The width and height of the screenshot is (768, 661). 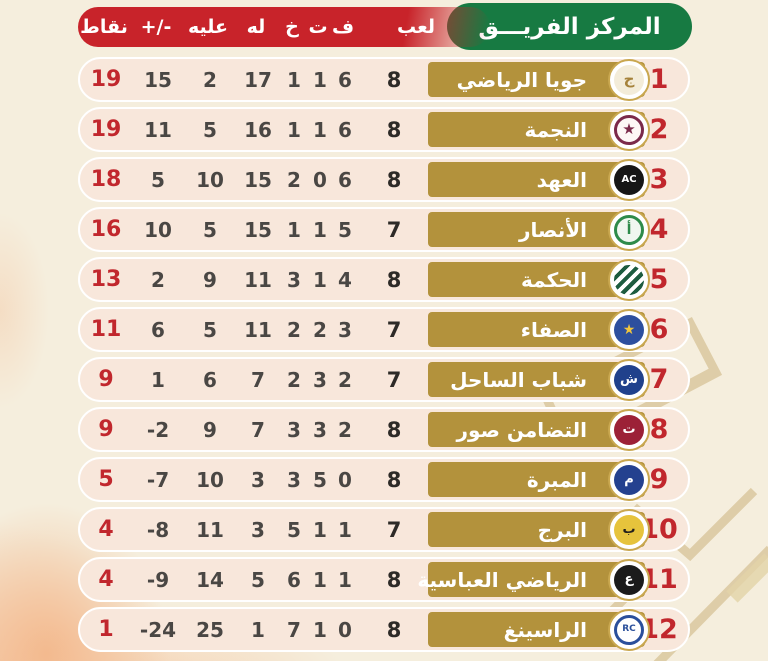 What do you see at coordinates (521, 79) in the screenshot?
I see `team-name: جويا الرياضي` at bounding box center [521, 79].